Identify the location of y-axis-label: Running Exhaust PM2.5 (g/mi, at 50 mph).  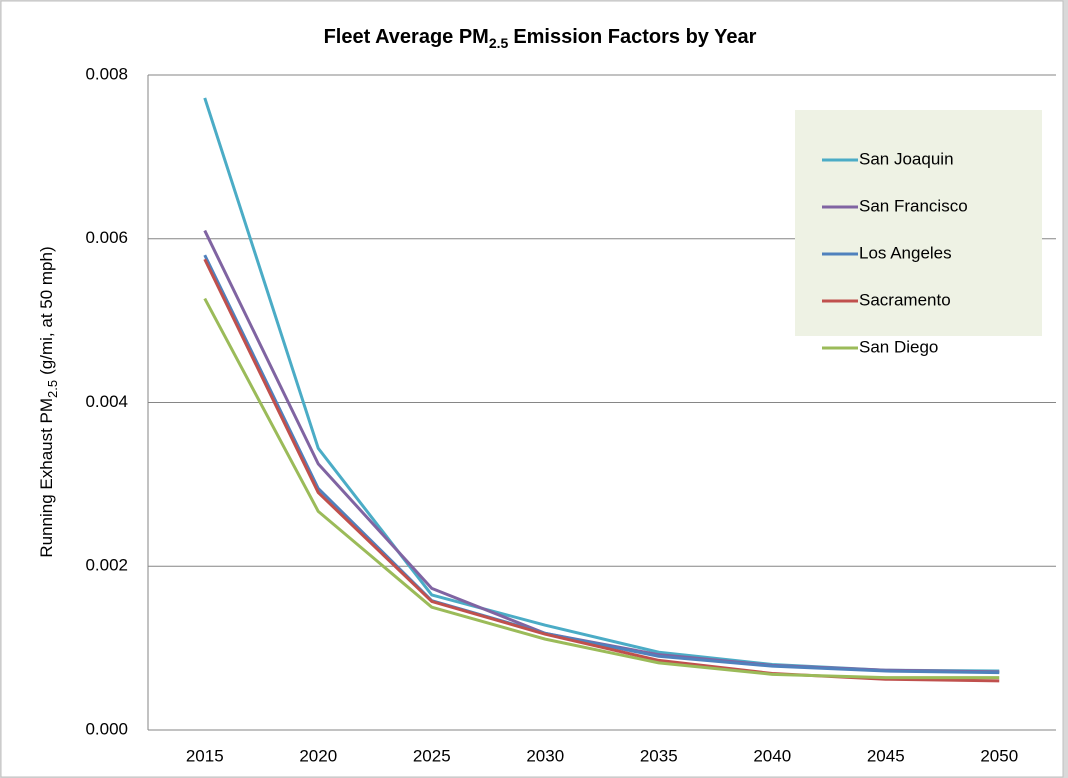
(48, 401).